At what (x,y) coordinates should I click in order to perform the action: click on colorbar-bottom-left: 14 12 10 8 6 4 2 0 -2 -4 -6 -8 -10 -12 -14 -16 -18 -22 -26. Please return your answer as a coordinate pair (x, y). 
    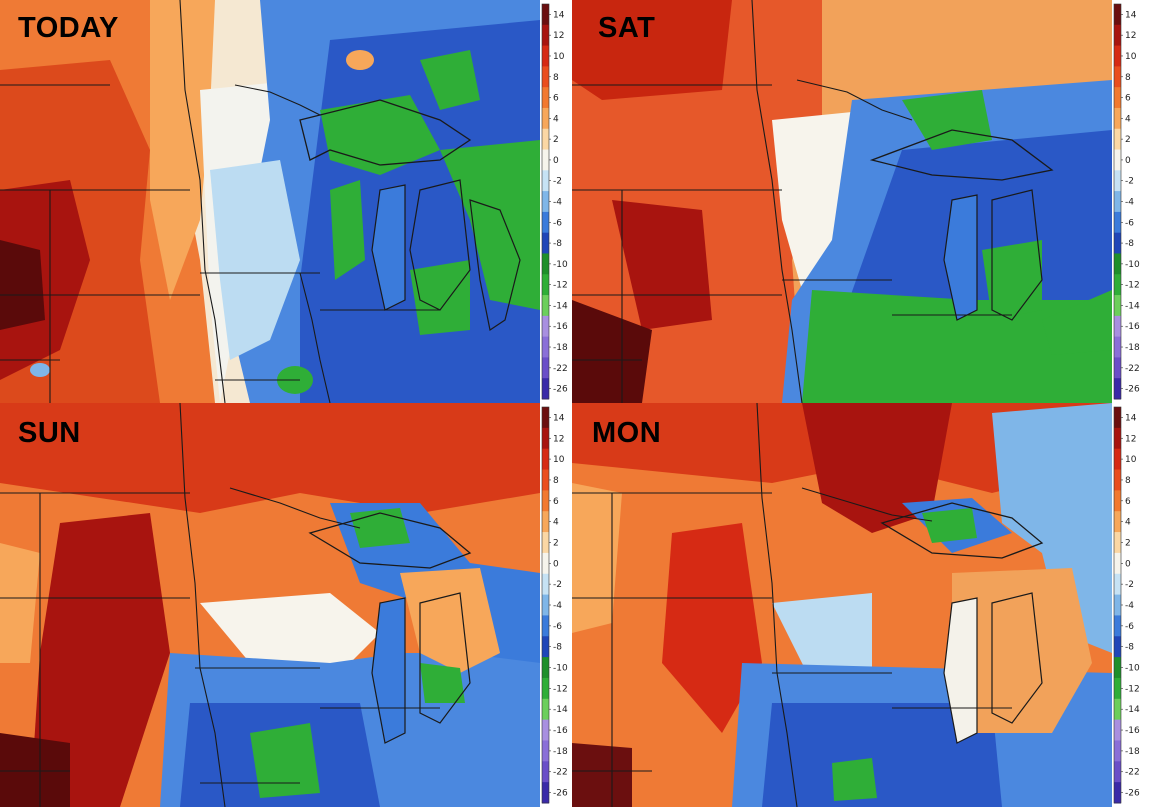
    Looking at the image, I should click on (554, 605).